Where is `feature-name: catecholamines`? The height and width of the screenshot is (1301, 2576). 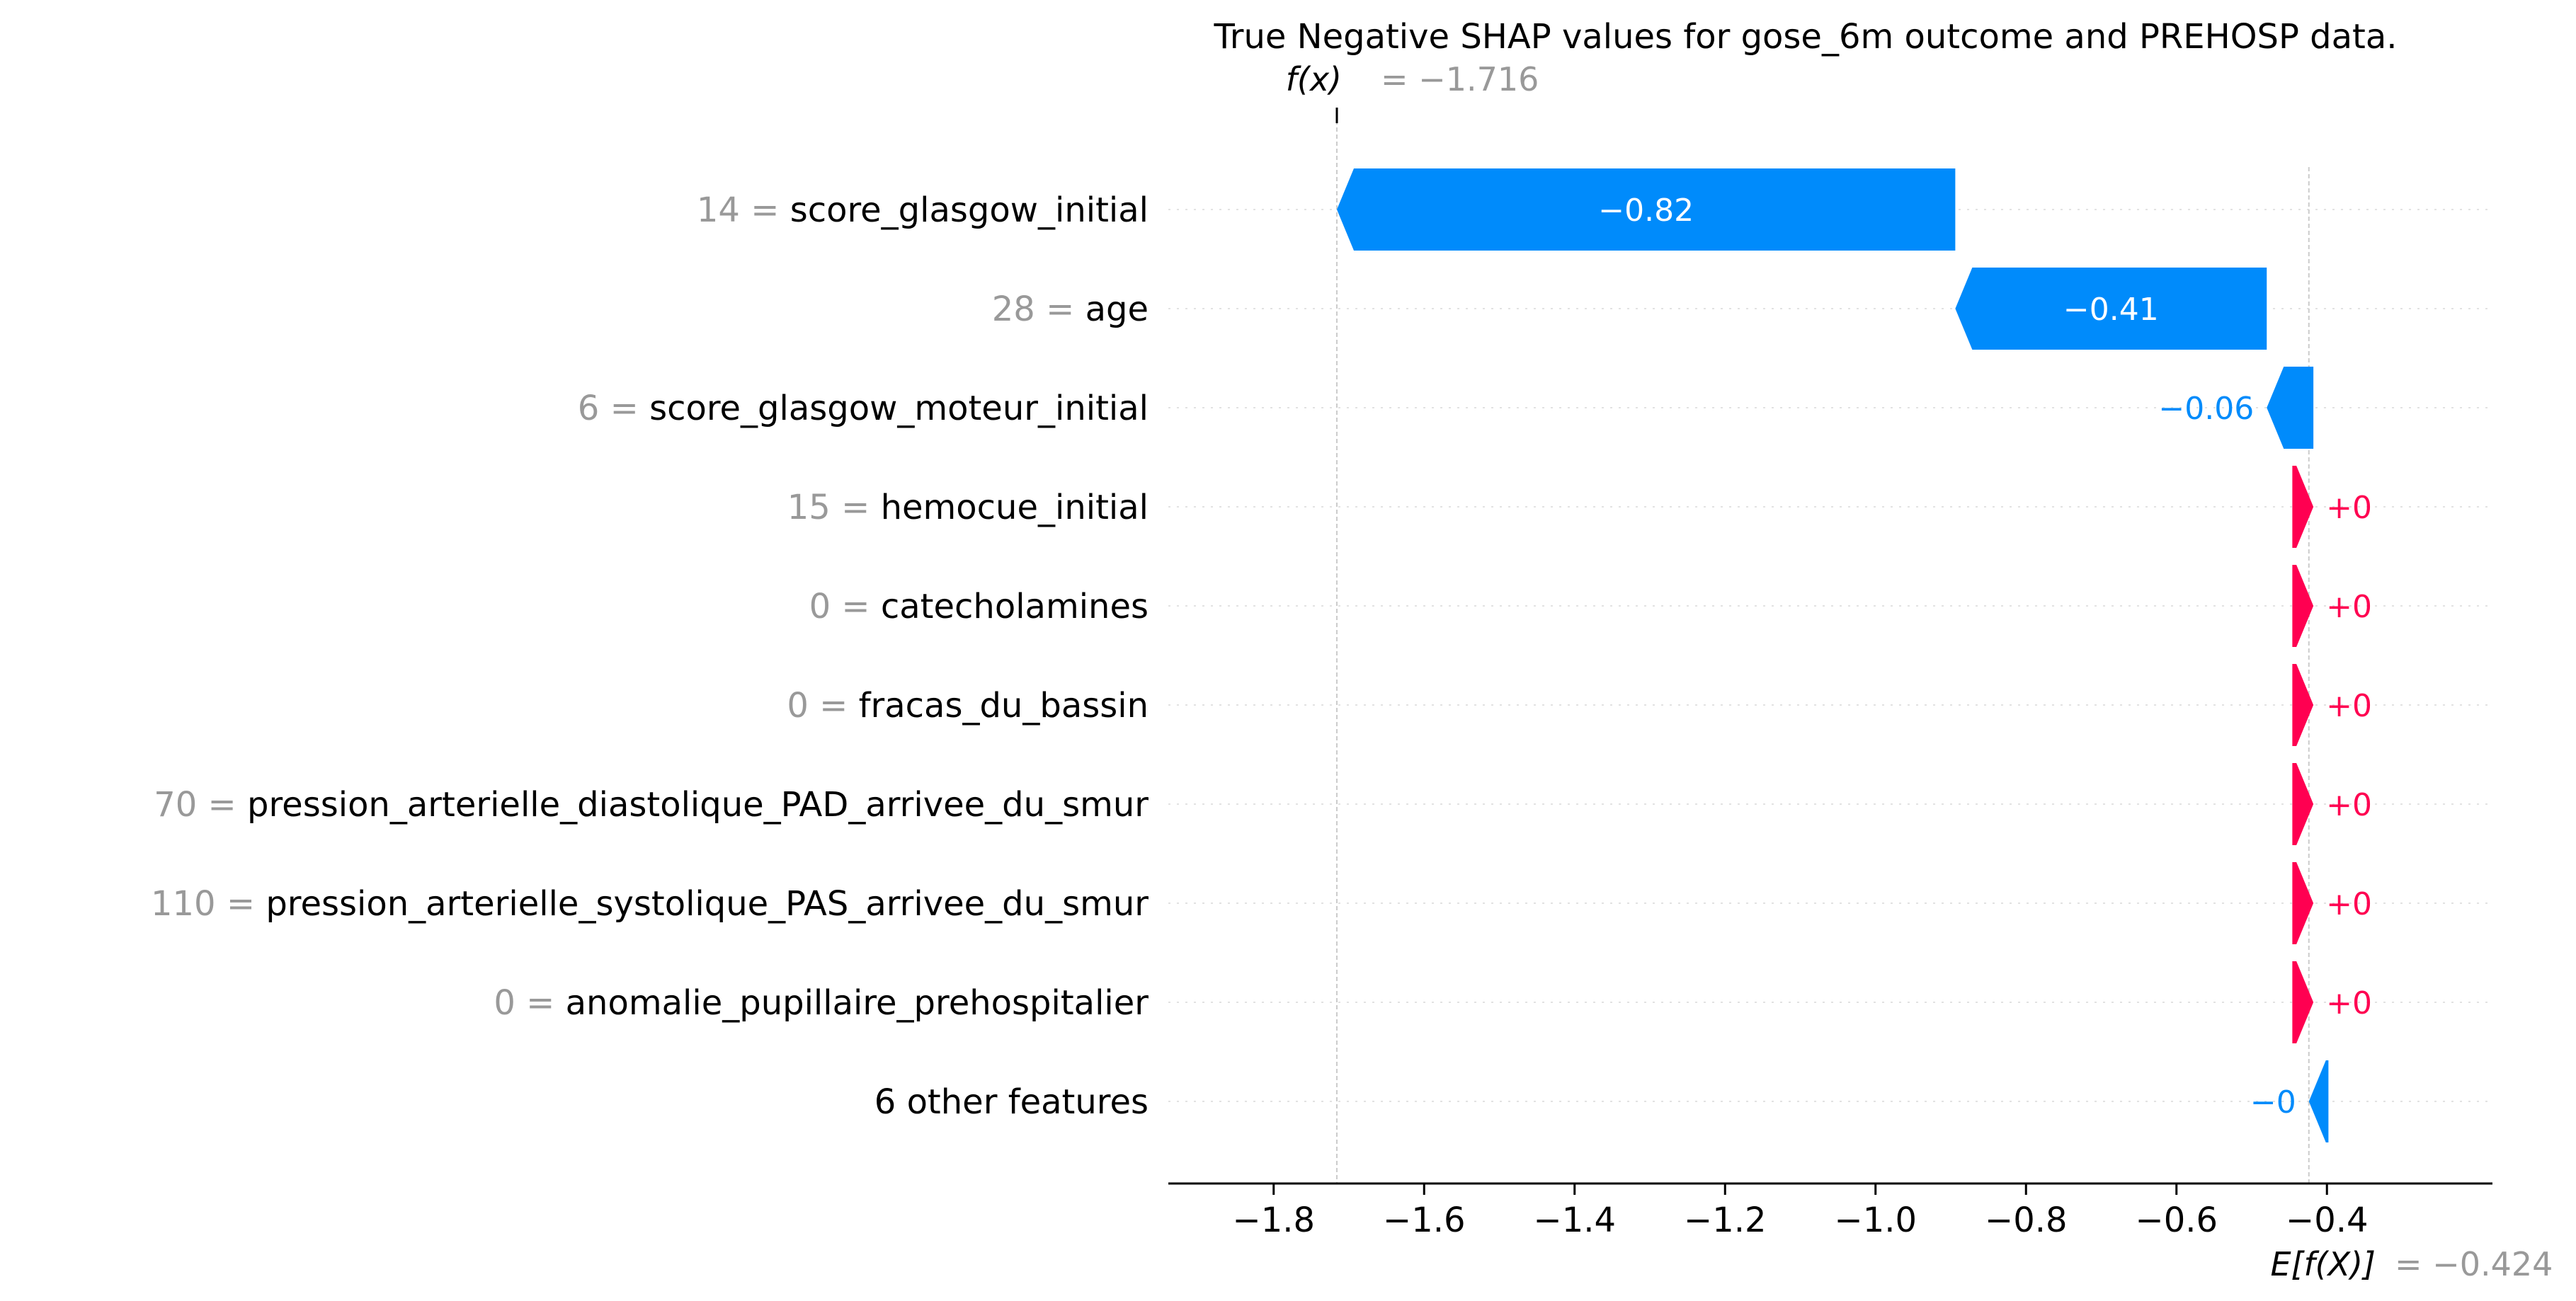 feature-name: catecholamines is located at coordinates (1015, 606).